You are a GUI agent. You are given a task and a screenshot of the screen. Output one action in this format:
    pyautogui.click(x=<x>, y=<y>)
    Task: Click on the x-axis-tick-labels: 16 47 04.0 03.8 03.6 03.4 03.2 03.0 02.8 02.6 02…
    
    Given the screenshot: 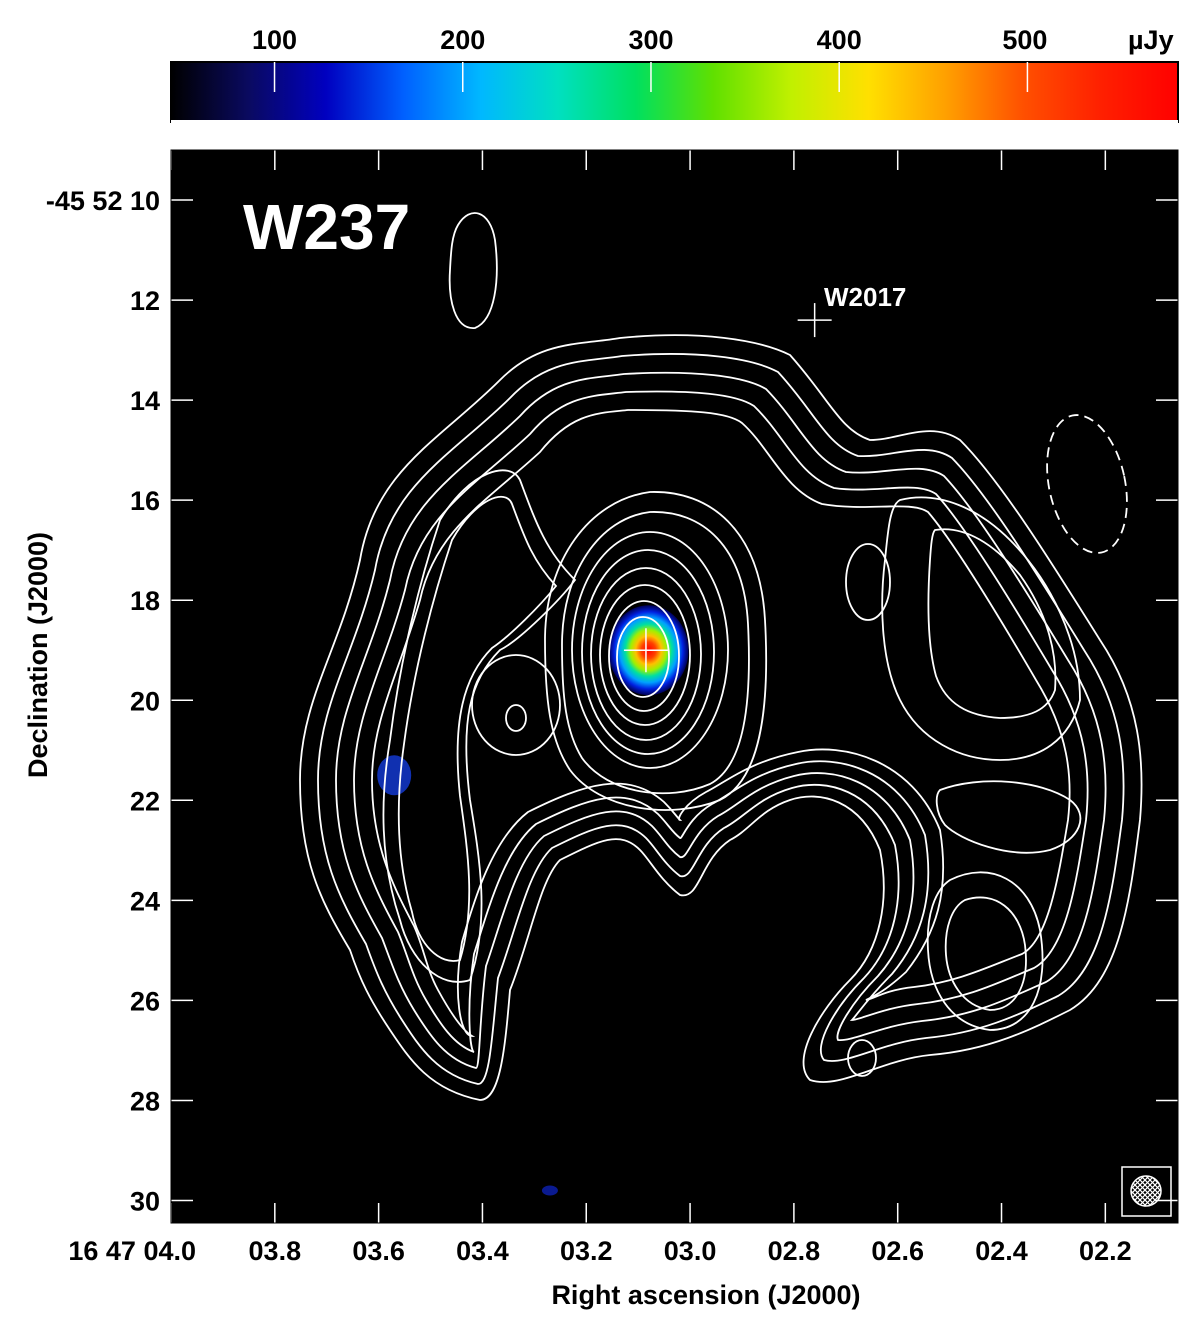 What is the action you would take?
    pyautogui.click(x=599, y=1251)
    